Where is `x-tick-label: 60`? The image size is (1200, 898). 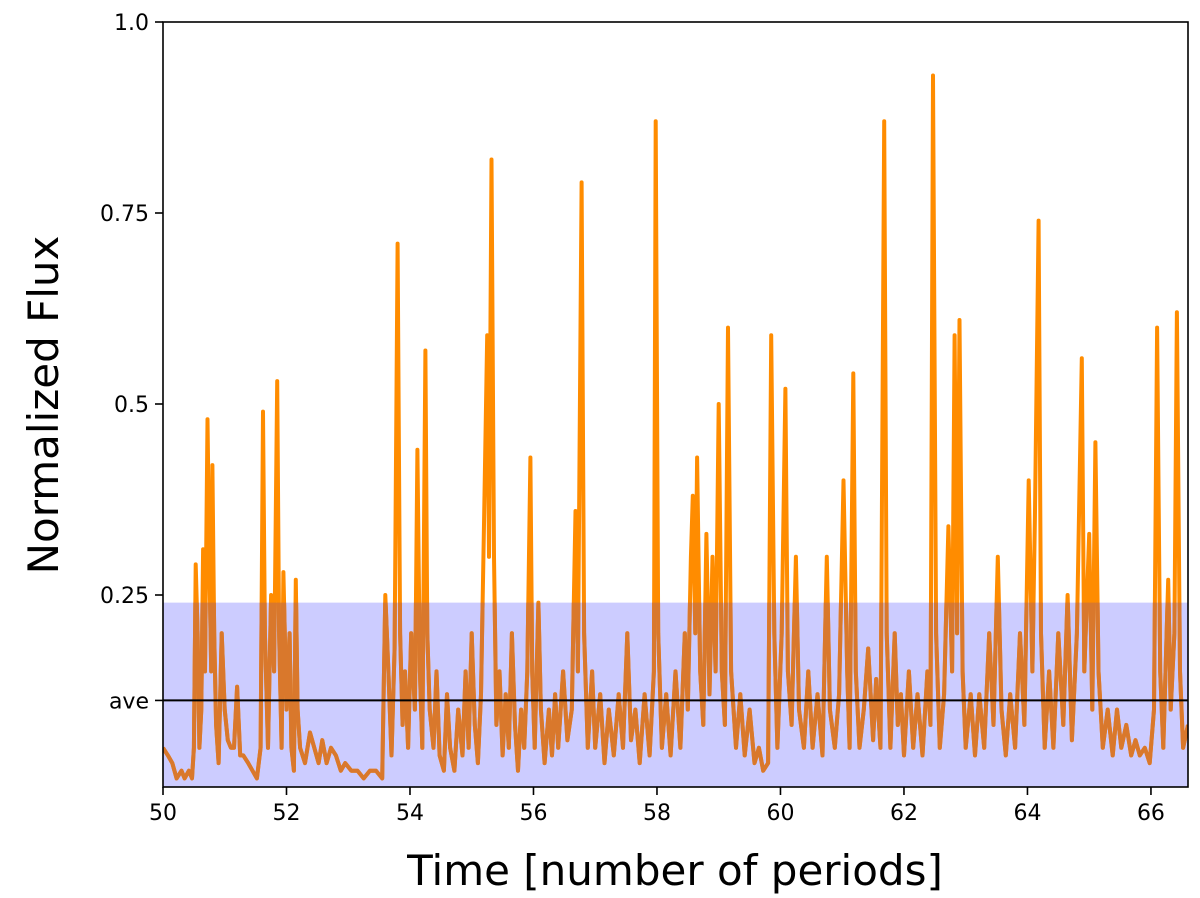 x-tick-label: 60 is located at coordinates (780, 813).